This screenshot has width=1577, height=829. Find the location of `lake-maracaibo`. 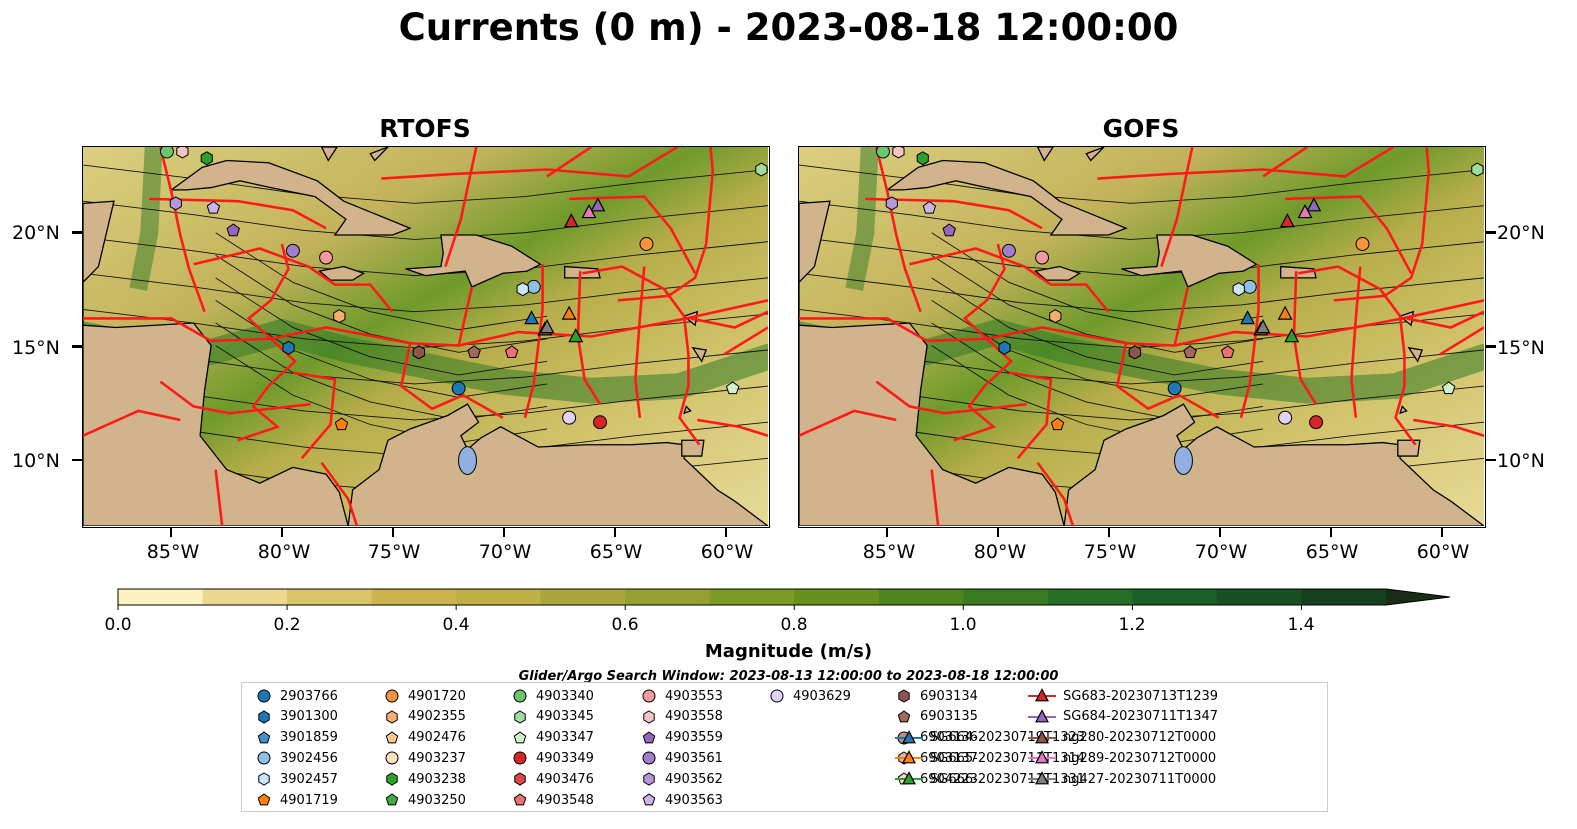

lake-maracaibo is located at coordinates (467, 460).